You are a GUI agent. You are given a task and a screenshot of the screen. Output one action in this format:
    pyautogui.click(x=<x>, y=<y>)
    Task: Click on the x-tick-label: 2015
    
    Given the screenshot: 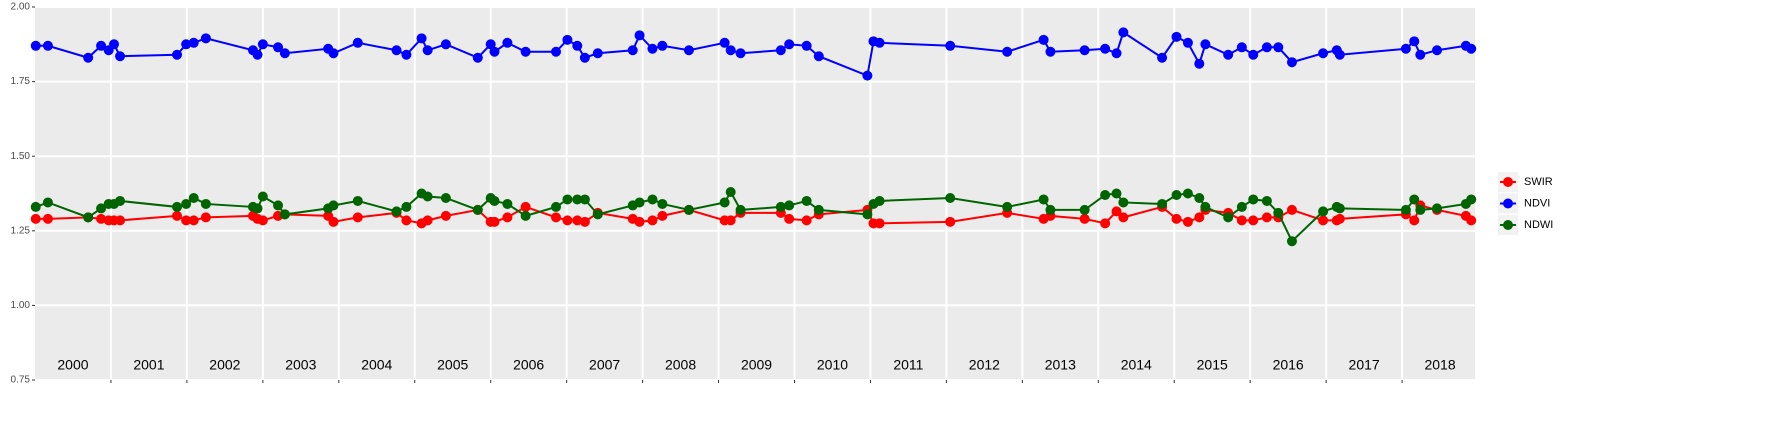 What is the action you would take?
    pyautogui.click(x=1212, y=365)
    